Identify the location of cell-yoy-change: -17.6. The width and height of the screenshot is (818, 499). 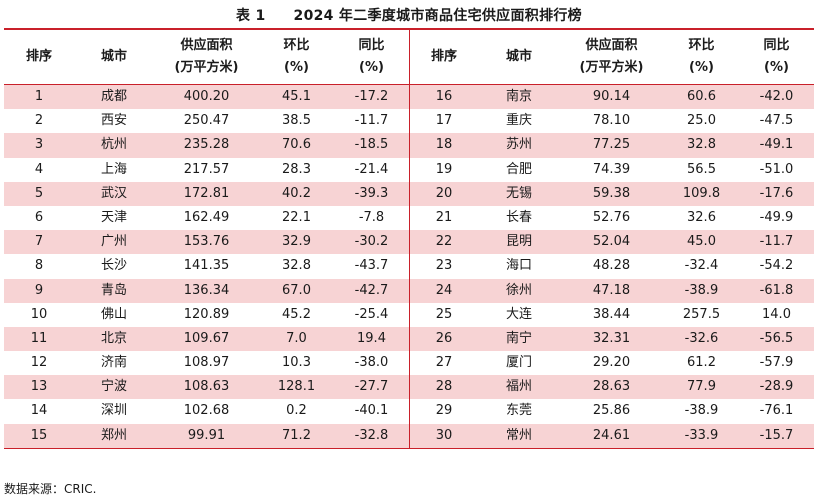
(776, 193).